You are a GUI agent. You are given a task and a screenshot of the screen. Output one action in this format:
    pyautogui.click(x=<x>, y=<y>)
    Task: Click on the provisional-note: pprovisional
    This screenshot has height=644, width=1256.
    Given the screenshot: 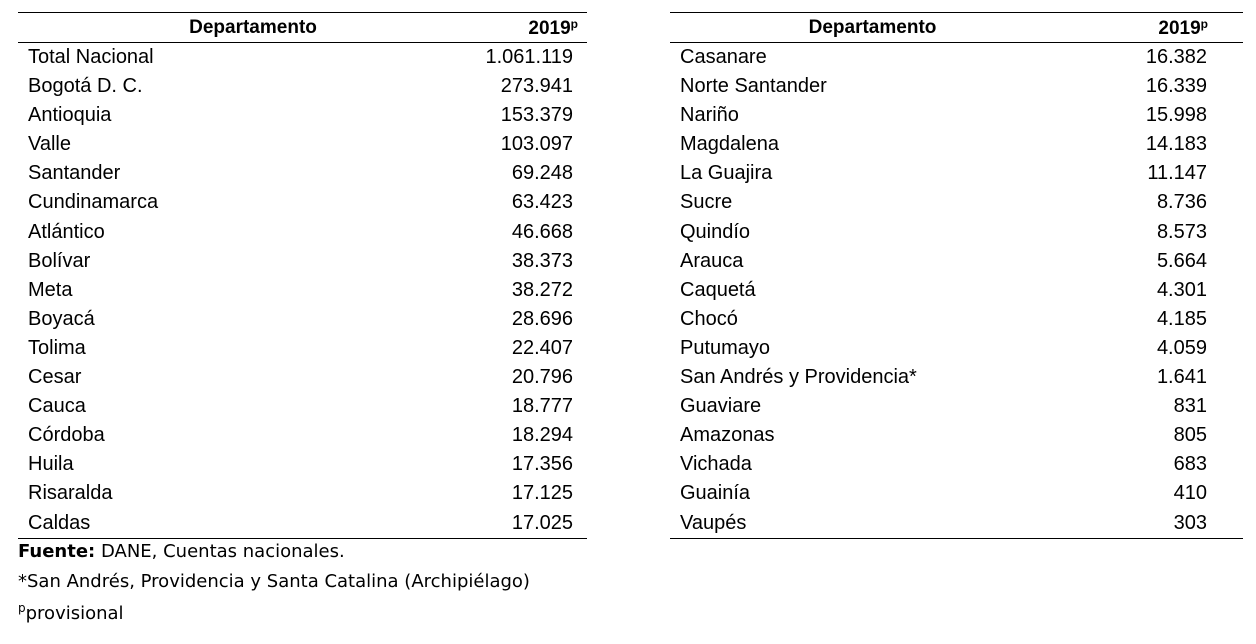 What is the action you would take?
    pyautogui.click(x=71, y=612)
    